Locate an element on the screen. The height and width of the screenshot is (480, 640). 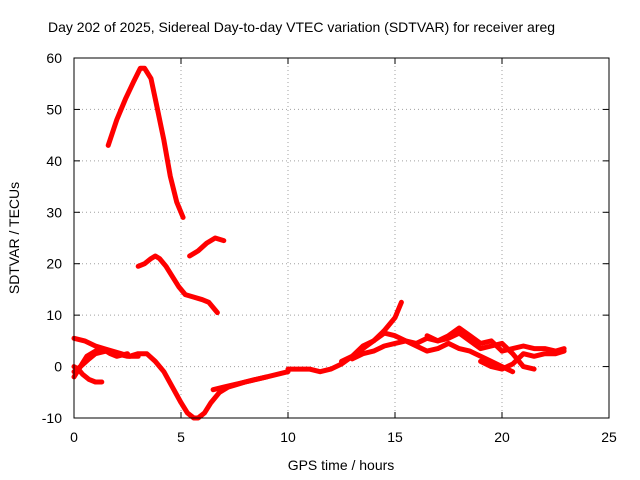
x-tick-label: 5 is located at coordinates (181, 437).